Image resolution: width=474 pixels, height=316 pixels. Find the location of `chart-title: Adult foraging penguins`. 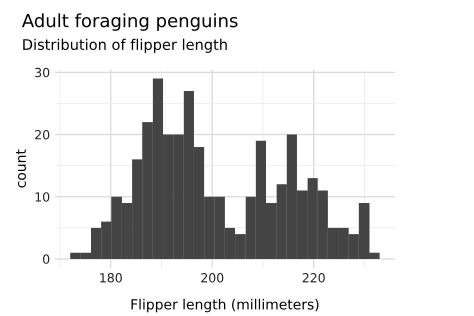

chart-title: Adult foraging penguins is located at coordinates (130, 22).